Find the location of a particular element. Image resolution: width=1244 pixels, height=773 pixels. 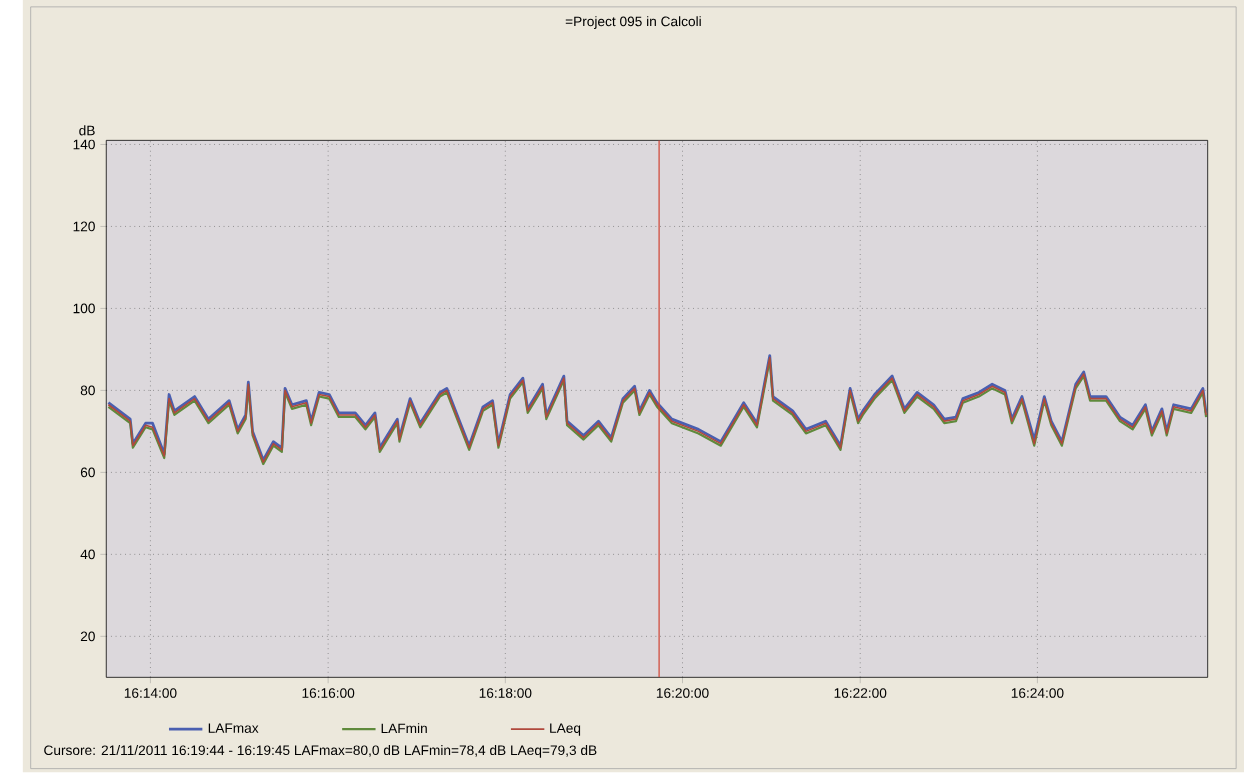

x-tick-label: 16:24:00 is located at coordinates (1037, 693).